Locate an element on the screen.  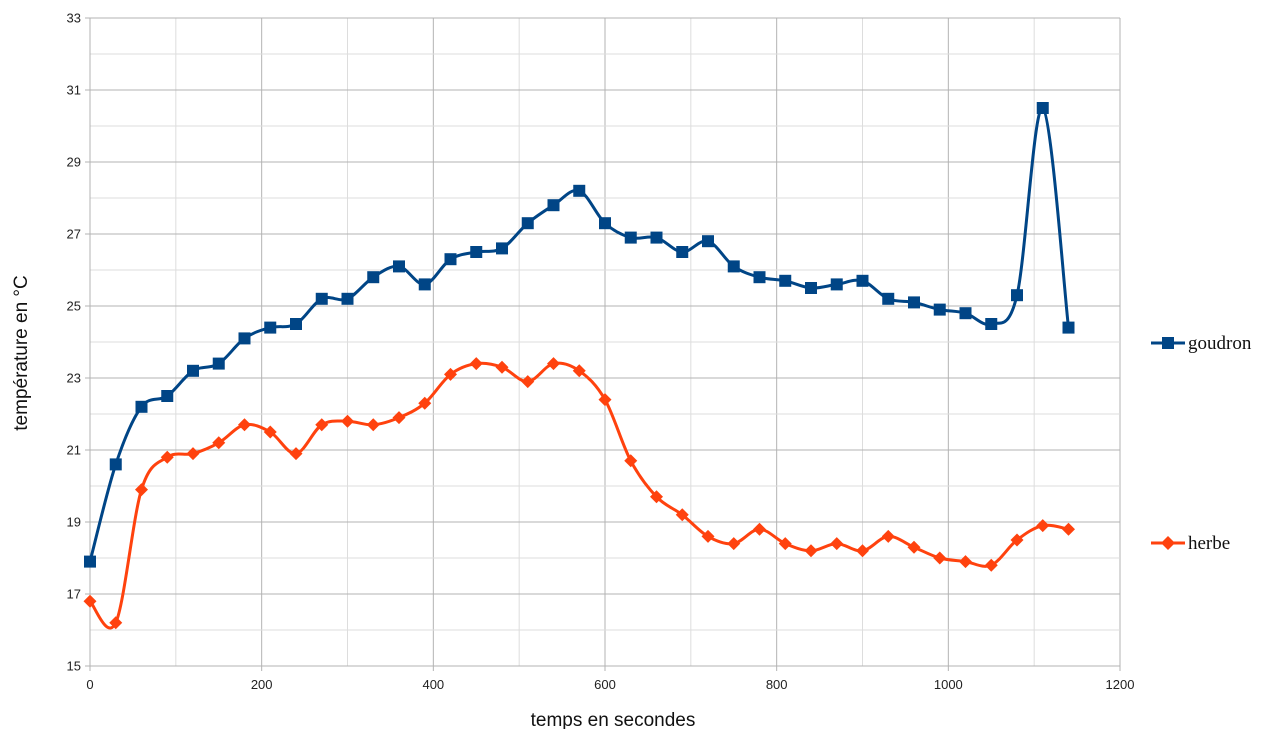
y-tick-label: 23 is located at coordinates (74, 378).